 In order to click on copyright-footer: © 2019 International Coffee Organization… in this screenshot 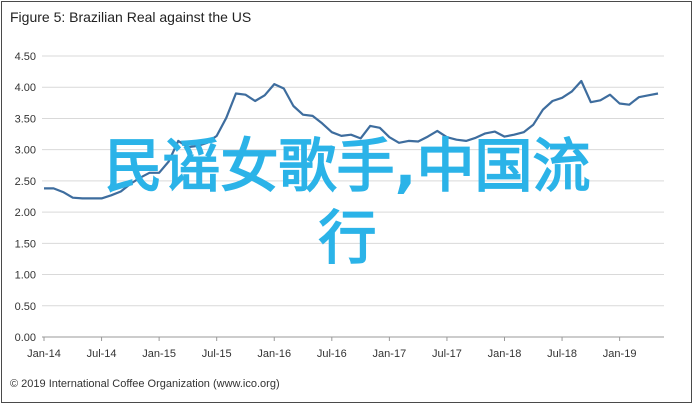, I will do `click(145, 384)`.